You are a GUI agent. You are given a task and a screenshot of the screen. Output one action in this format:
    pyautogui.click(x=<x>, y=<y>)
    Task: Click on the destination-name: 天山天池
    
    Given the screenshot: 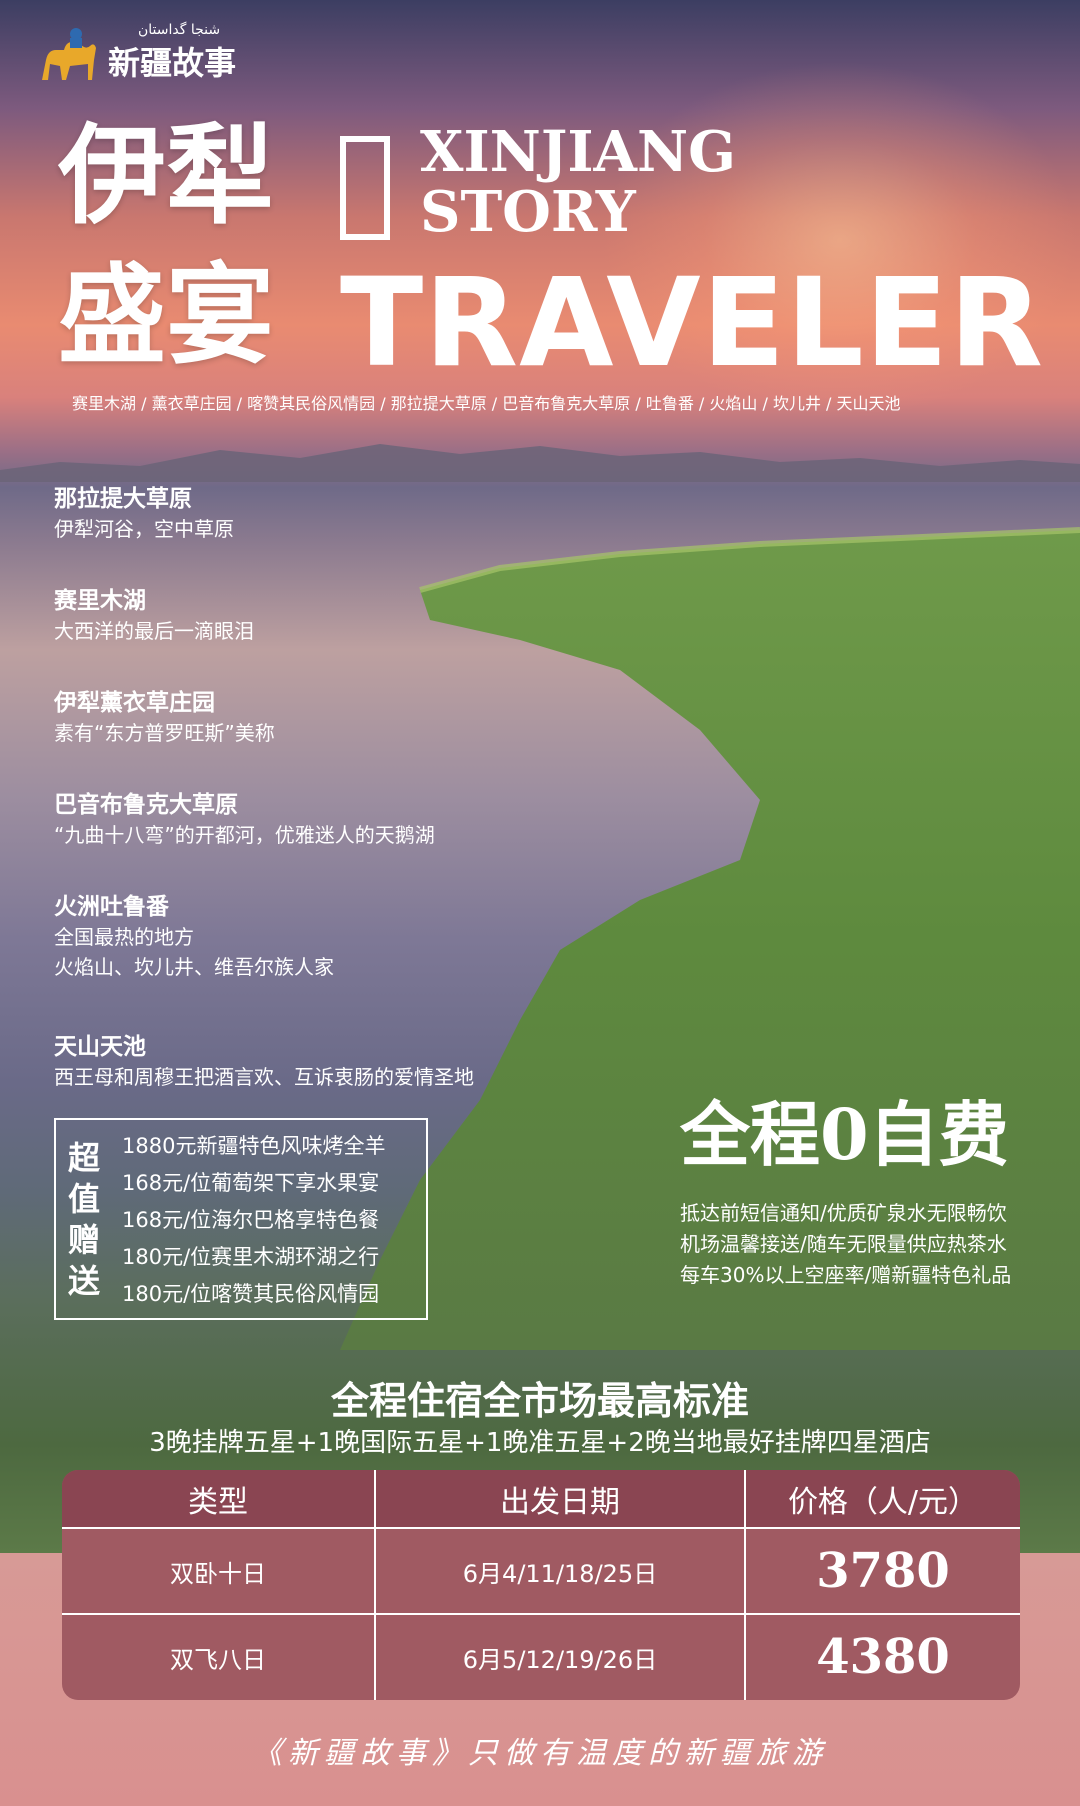 What is the action you would take?
    pyautogui.click(x=100, y=1047)
    